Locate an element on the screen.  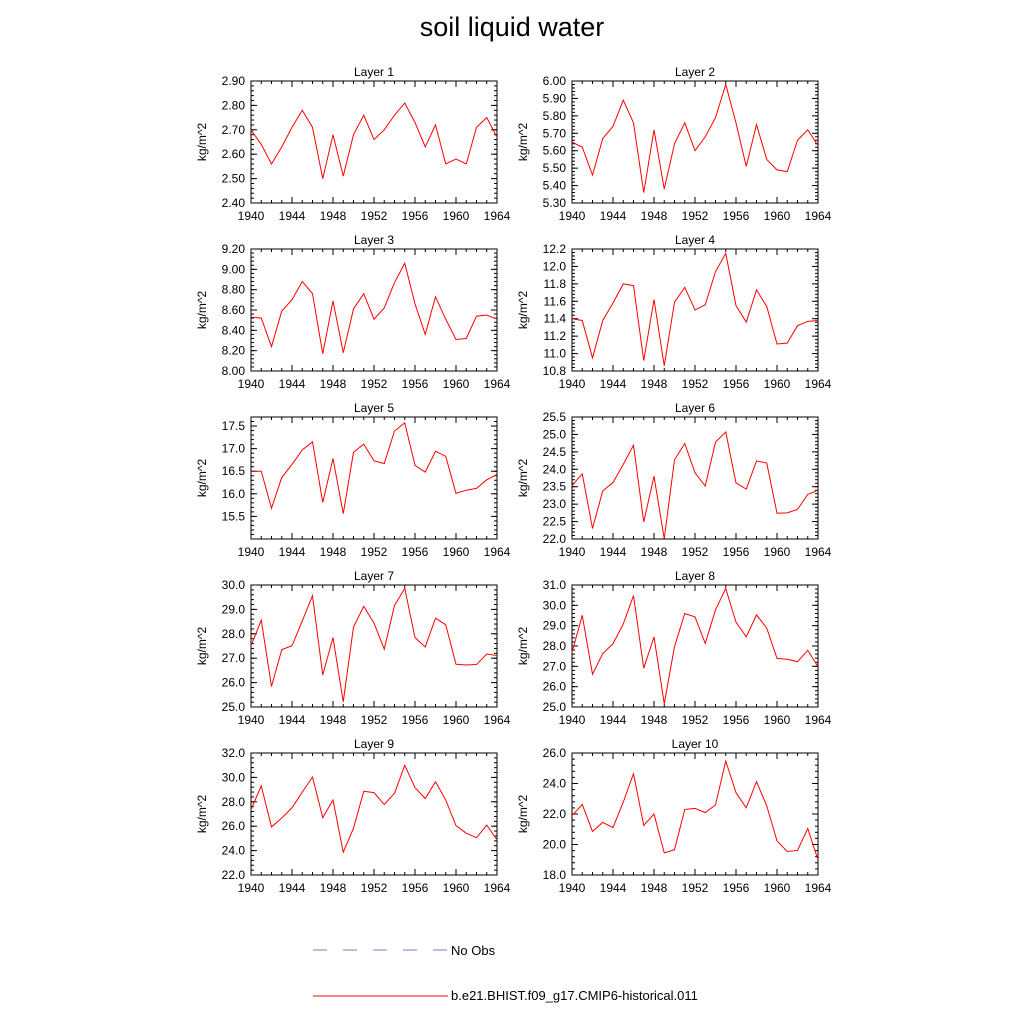
y-tick-label: 11.2 is located at coordinates (555, 336).